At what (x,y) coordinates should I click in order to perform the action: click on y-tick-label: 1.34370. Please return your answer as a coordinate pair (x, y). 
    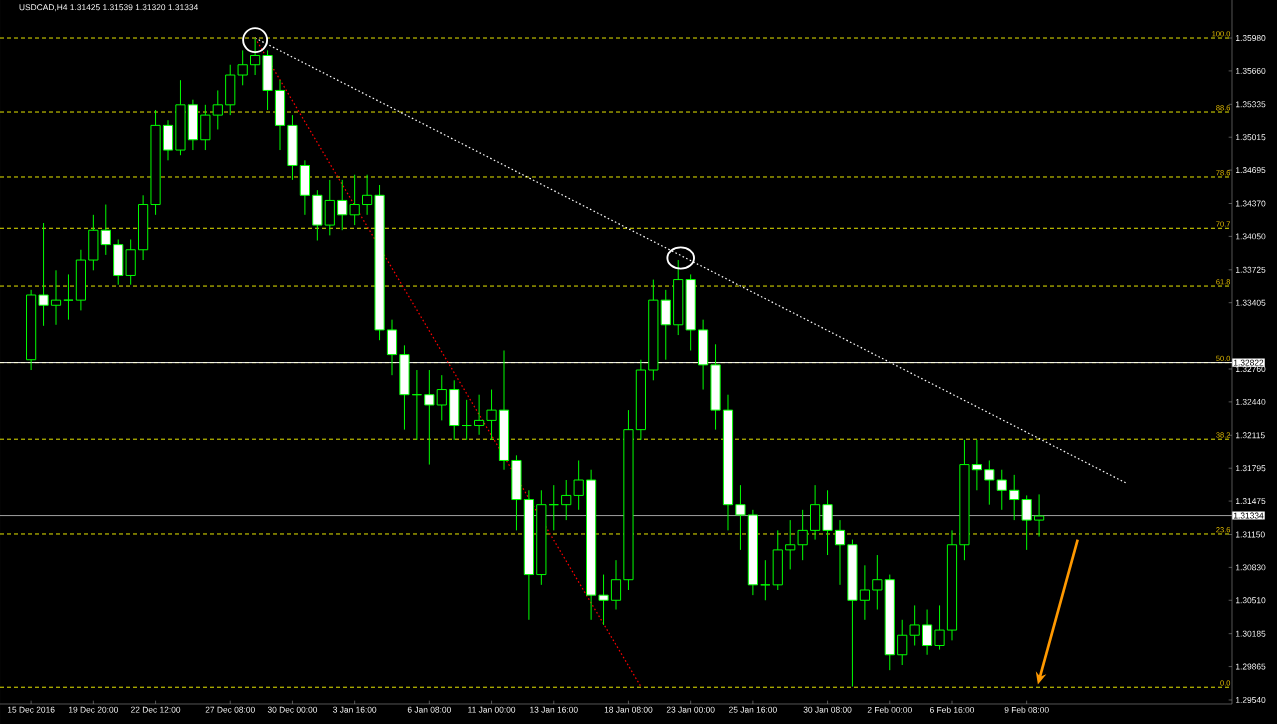
    Looking at the image, I should click on (1251, 203).